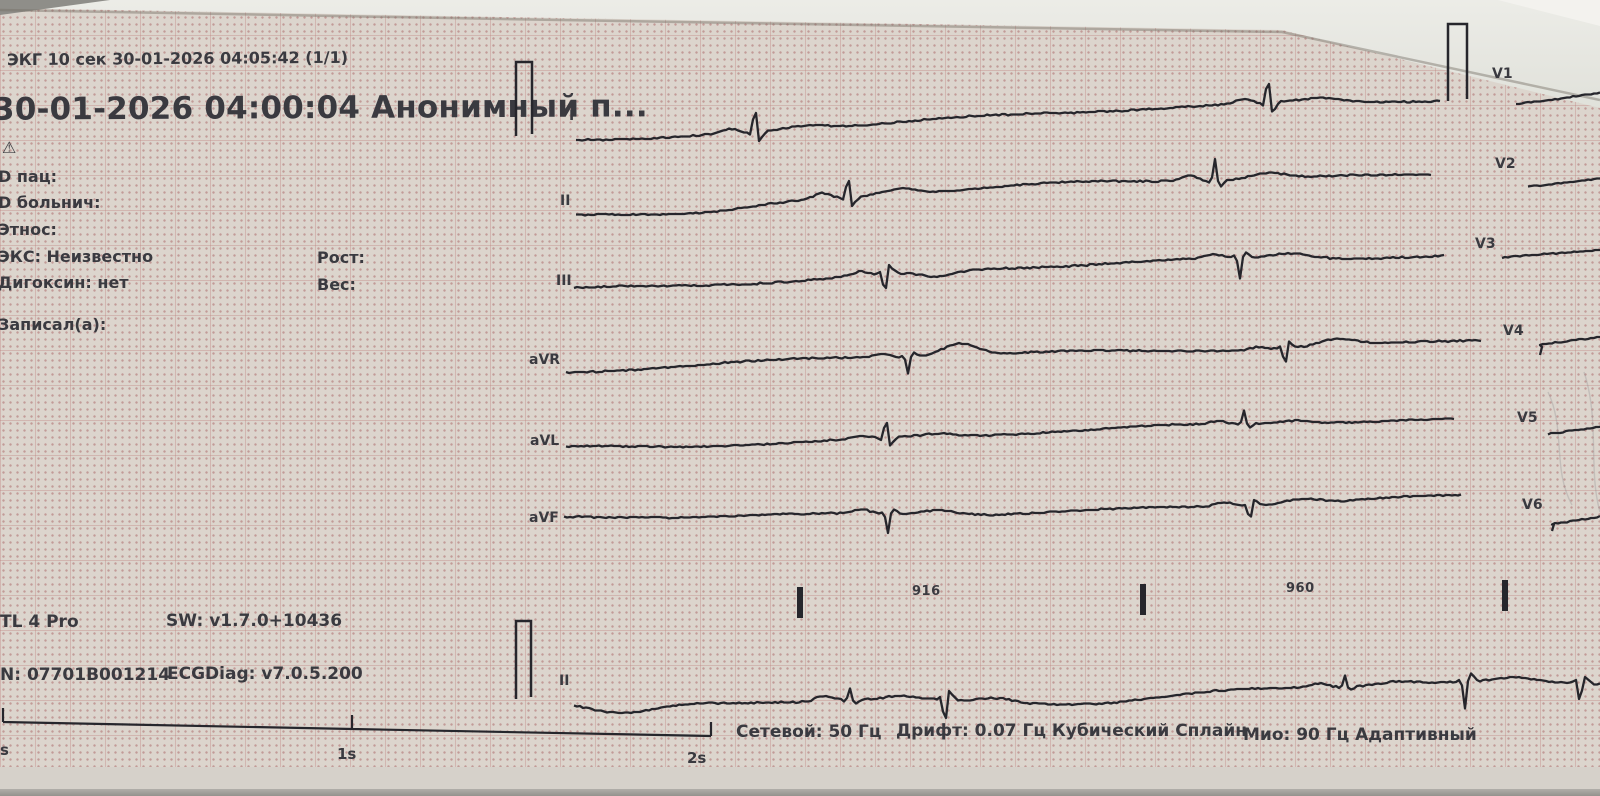 This screenshot has height=796, width=1600. I want to click on lead-label-V4: V4, so click(1513, 331).